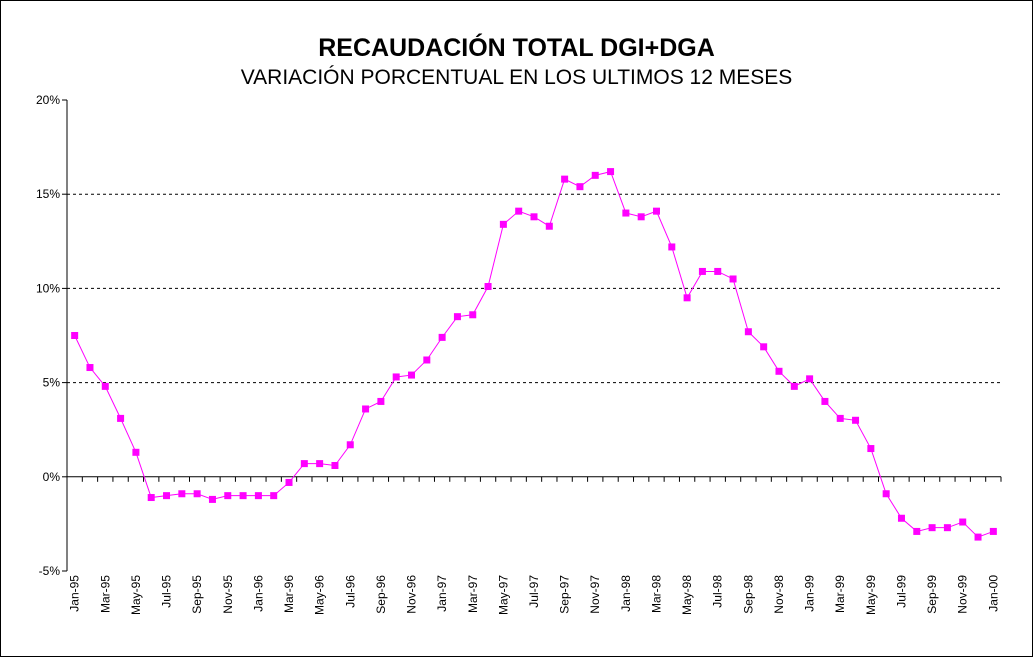  What do you see at coordinates (442, 593) in the screenshot?
I see `x-tick-label: Jan-97` at bounding box center [442, 593].